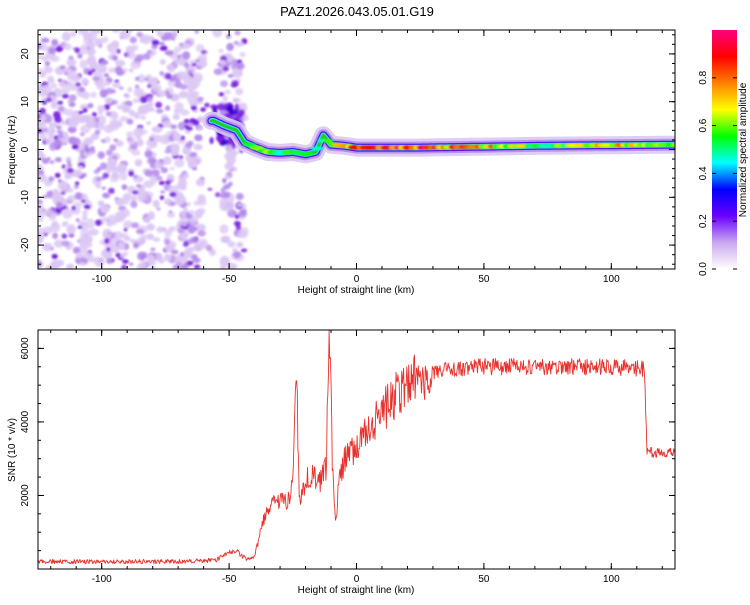 This screenshot has width=750, height=605. I want to click on spectrogram-ytick-label: 20, so click(25, 54).